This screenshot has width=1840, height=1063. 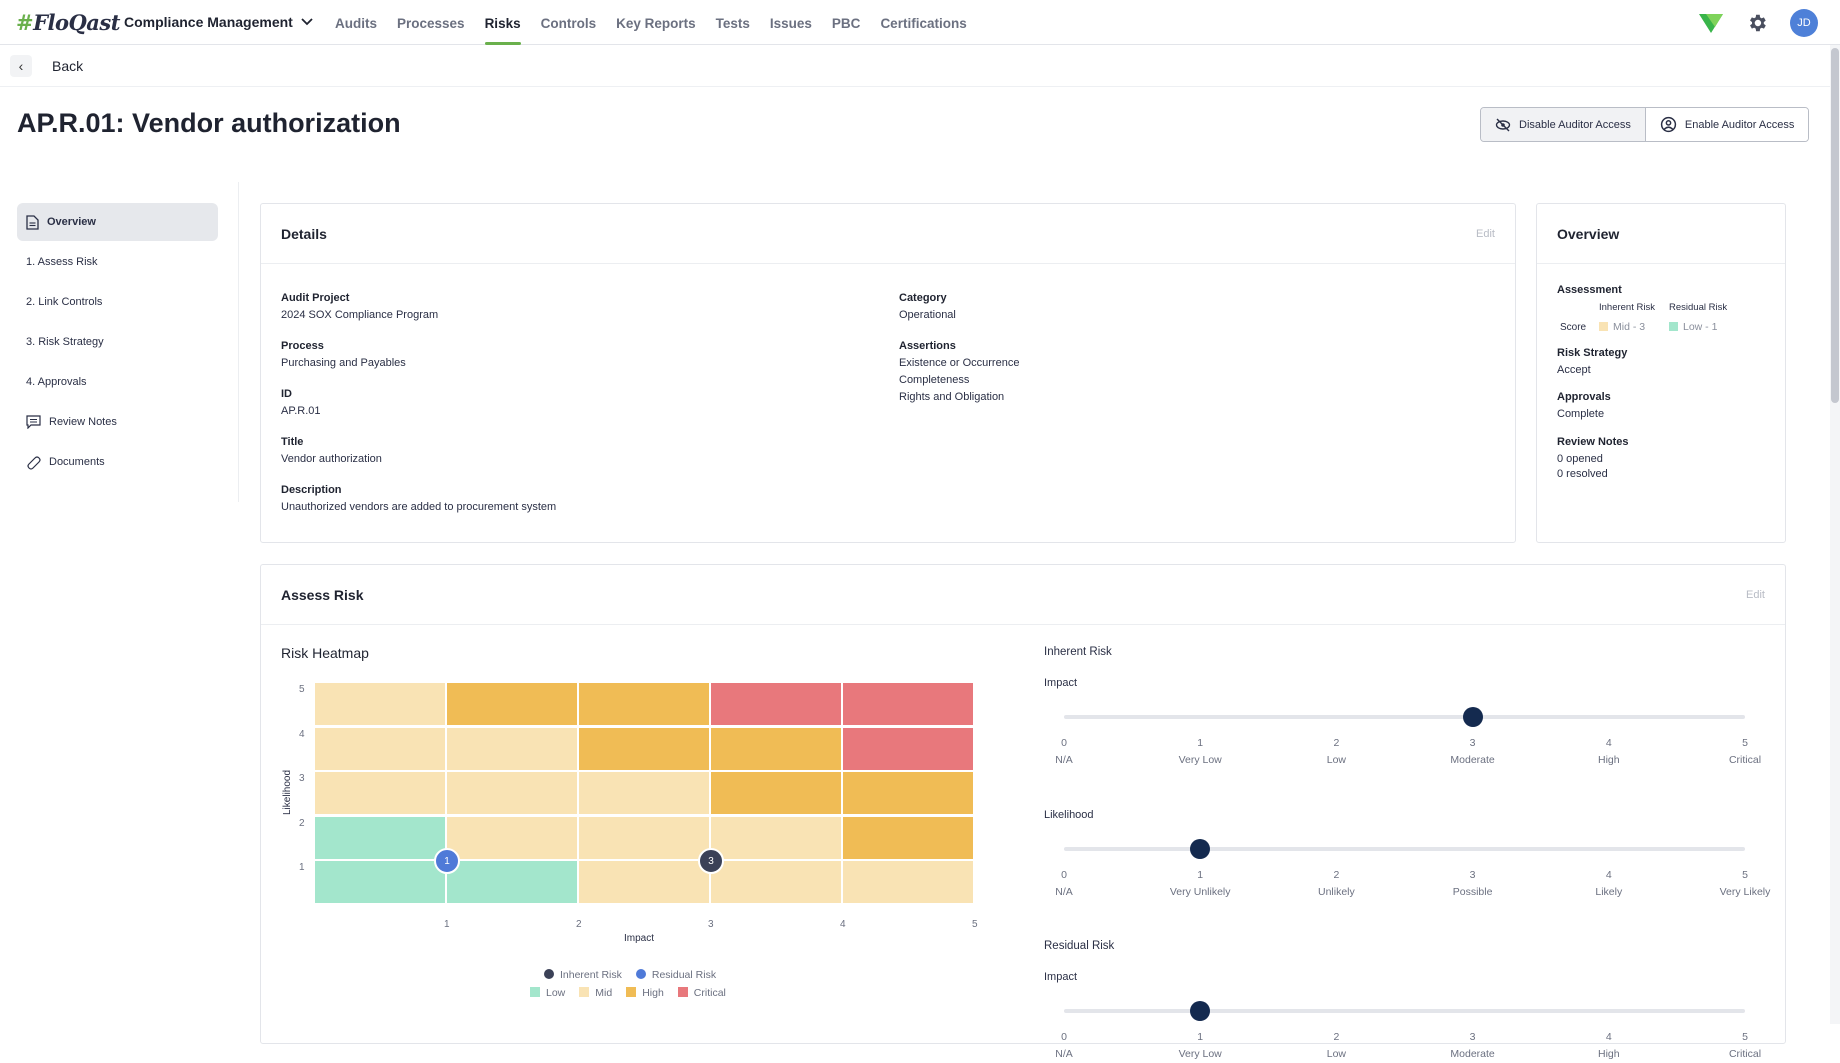 What do you see at coordinates (83, 422) in the screenshot?
I see `section-nav-label: Review Notes` at bounding box center [83, 422].